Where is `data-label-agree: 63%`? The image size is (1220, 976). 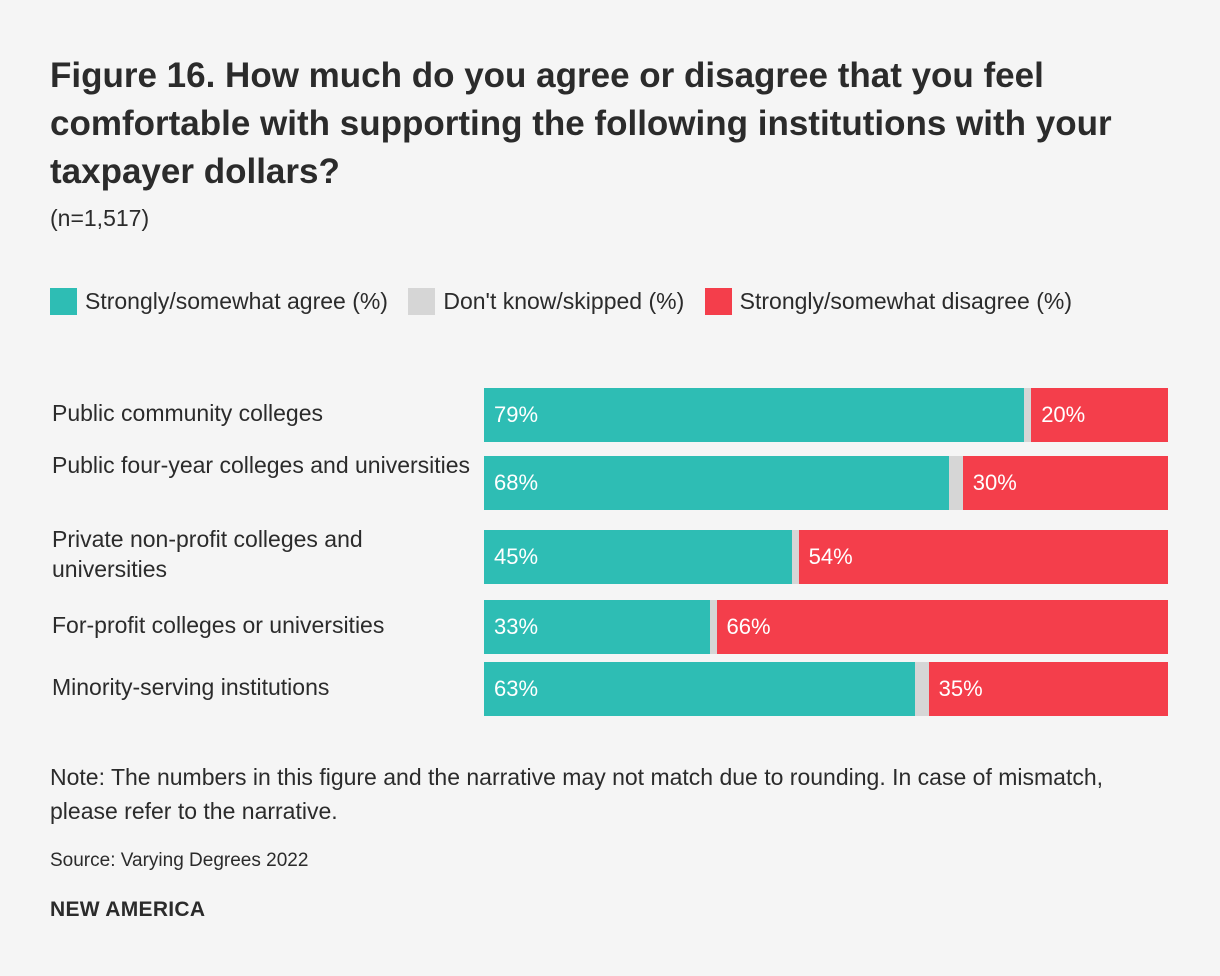 data-label-agree: 63% is located at coordinates (516, 688).